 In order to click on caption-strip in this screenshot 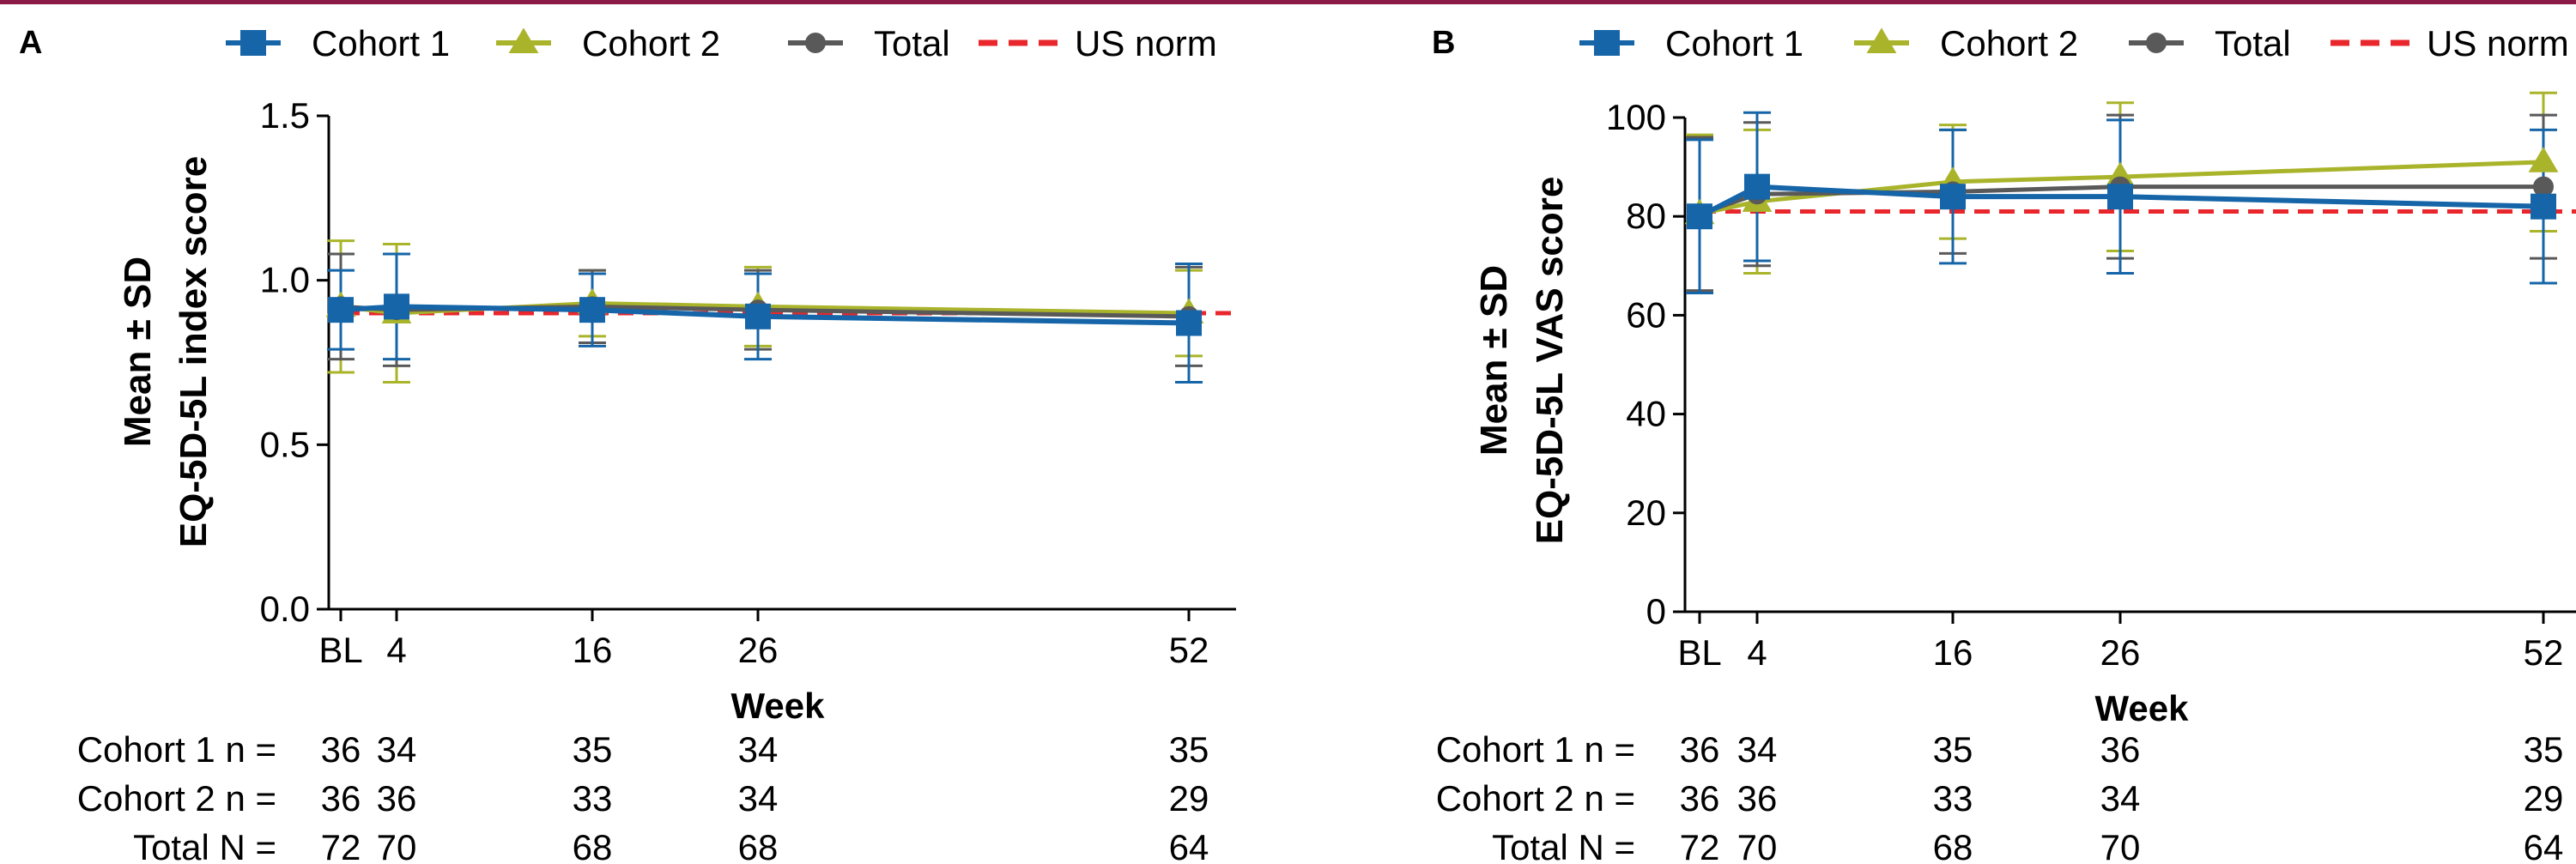, I will do `click(1288, 2)`.